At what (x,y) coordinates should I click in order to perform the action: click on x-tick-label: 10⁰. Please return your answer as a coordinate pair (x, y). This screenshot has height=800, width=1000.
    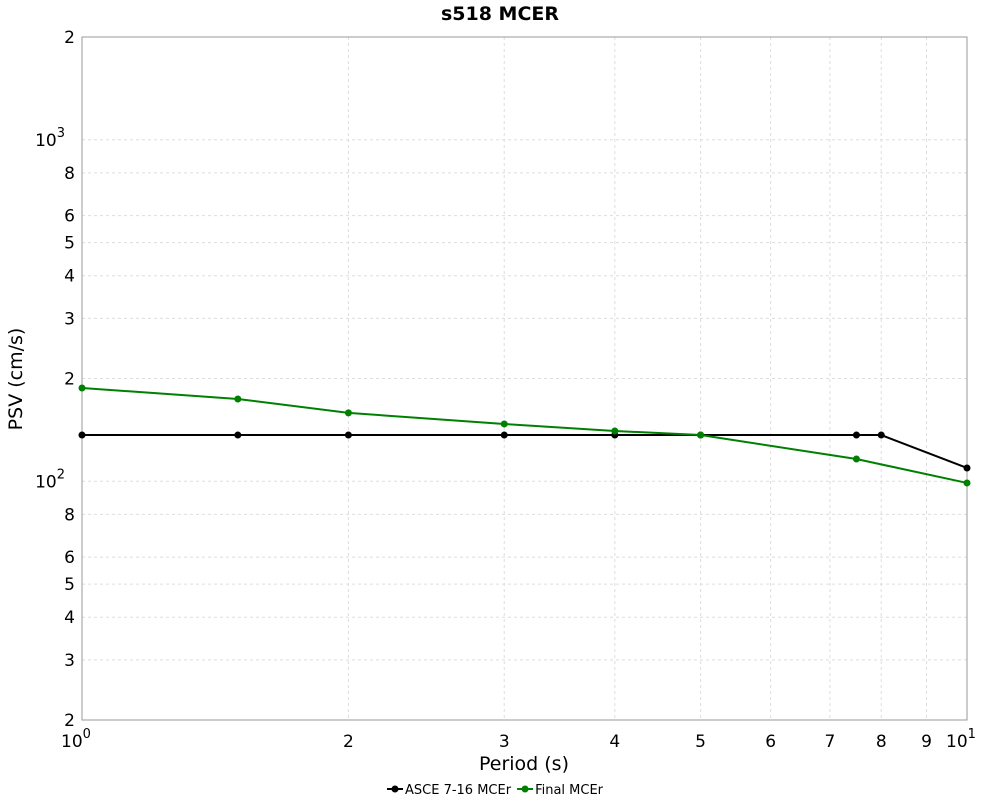
    Looking at the image, I should click on (76, 739).